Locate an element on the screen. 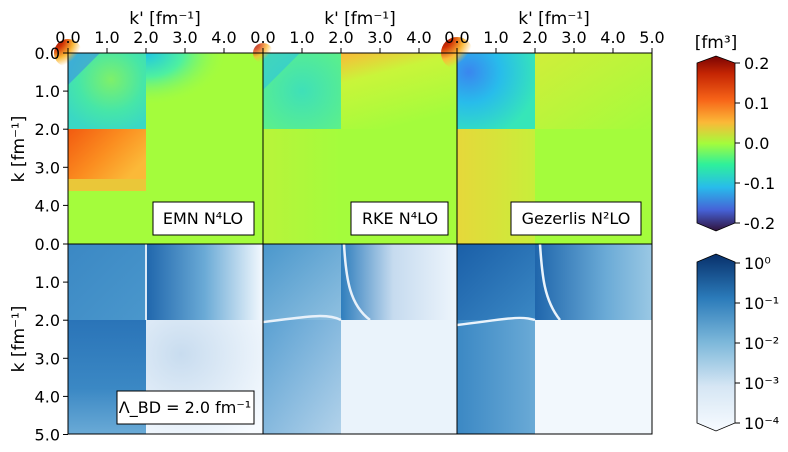  left-y-tick-labels: 0.0 1.0 2.0 3.0 4.0 0.0 1.0 2.0 3.0 4.0 5.0 is located at coordinates (51, 244).